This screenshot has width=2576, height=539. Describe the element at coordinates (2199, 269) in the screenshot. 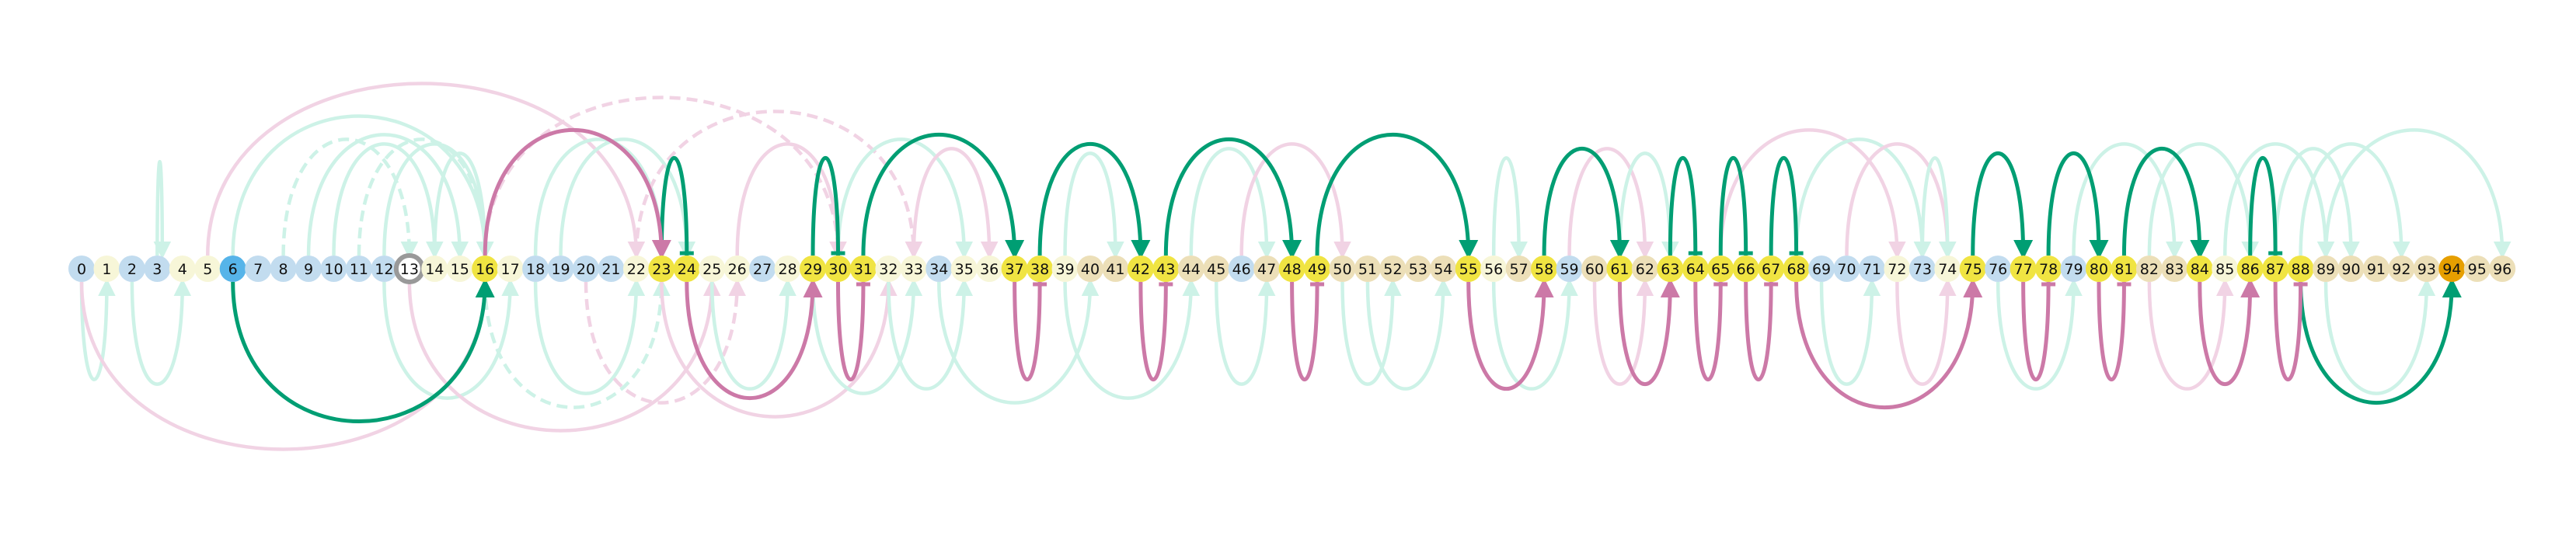

I see `node-84: 84` at that location.